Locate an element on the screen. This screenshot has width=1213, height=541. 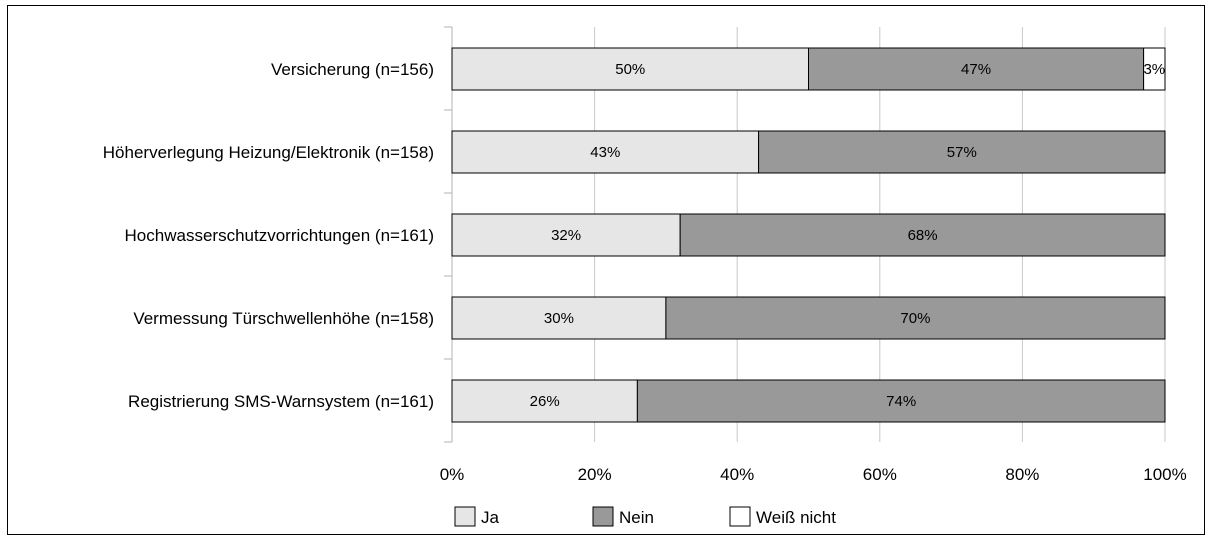
data-label-0-3: 30% is located at coordinates (559, 318).